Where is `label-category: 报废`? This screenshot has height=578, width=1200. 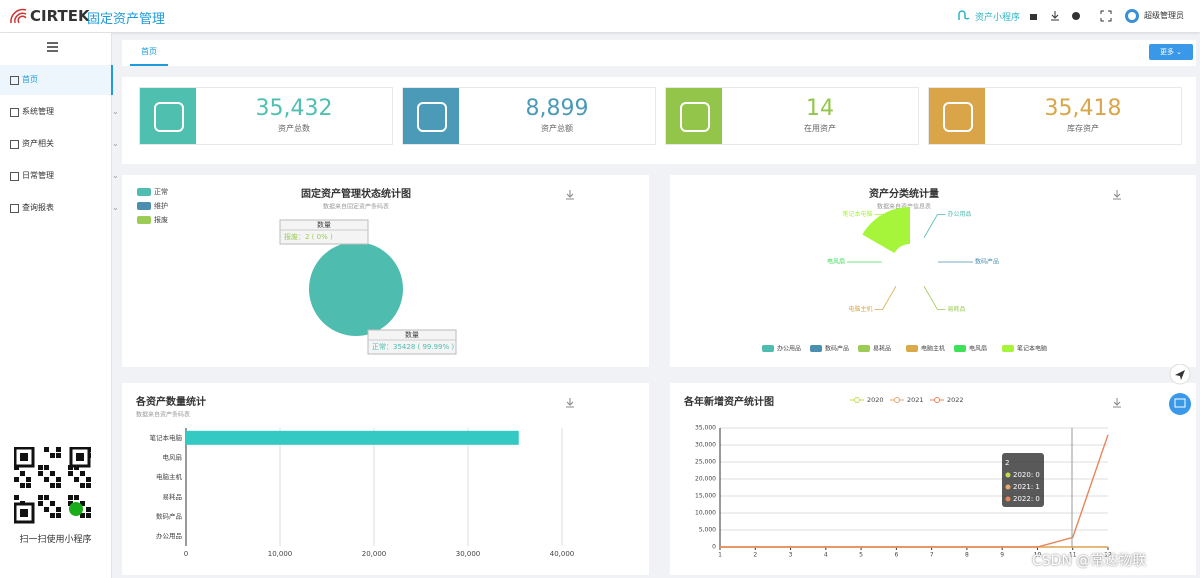 label-category: 报废 is located at coordinates (291, 236).